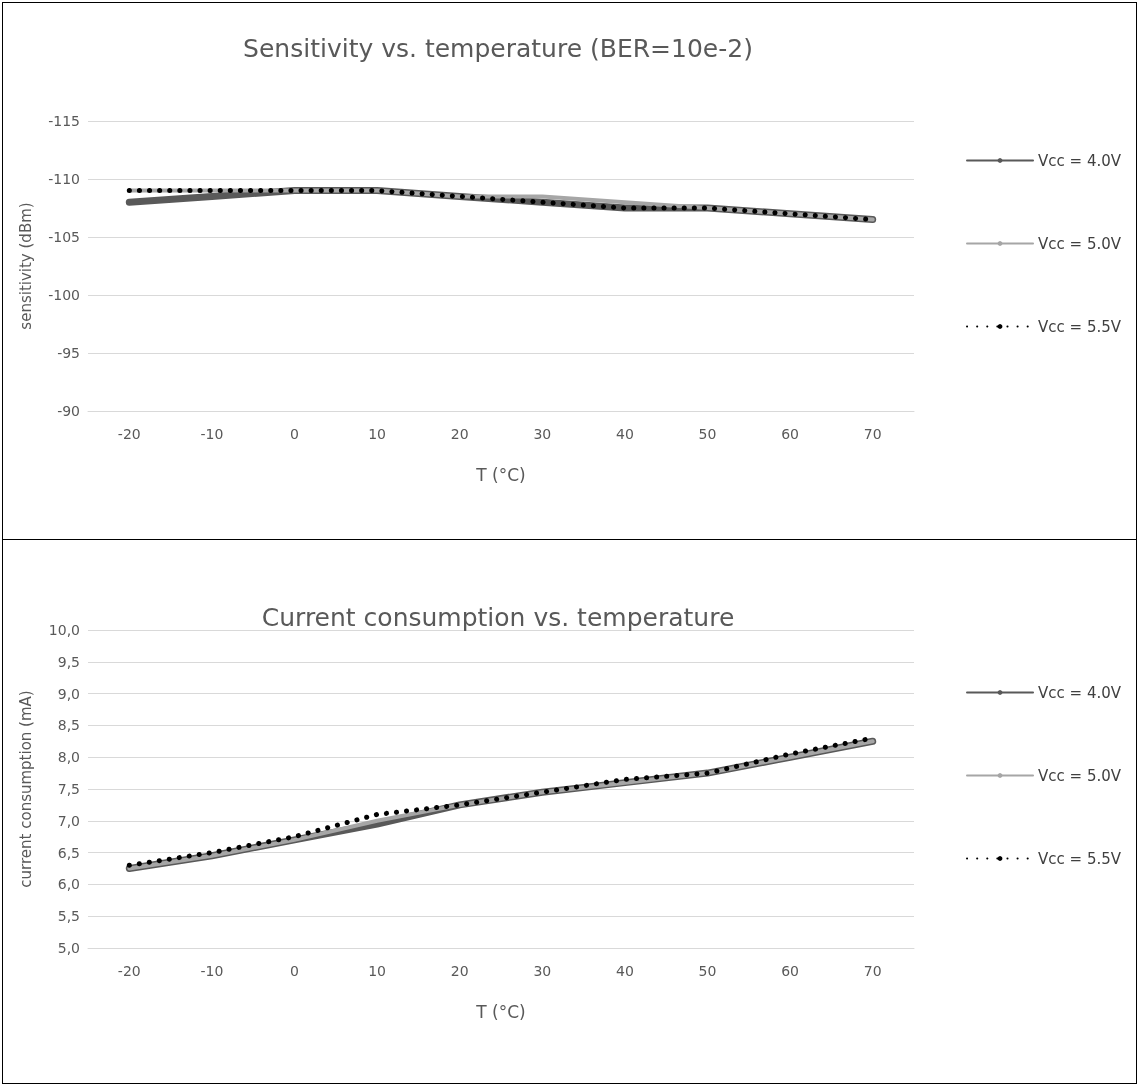 This screenshot has height=1087, width=1141. Describe the element at coordinates (64, 121) in the screenshot. I see `y-tick-label: -115` at that location.